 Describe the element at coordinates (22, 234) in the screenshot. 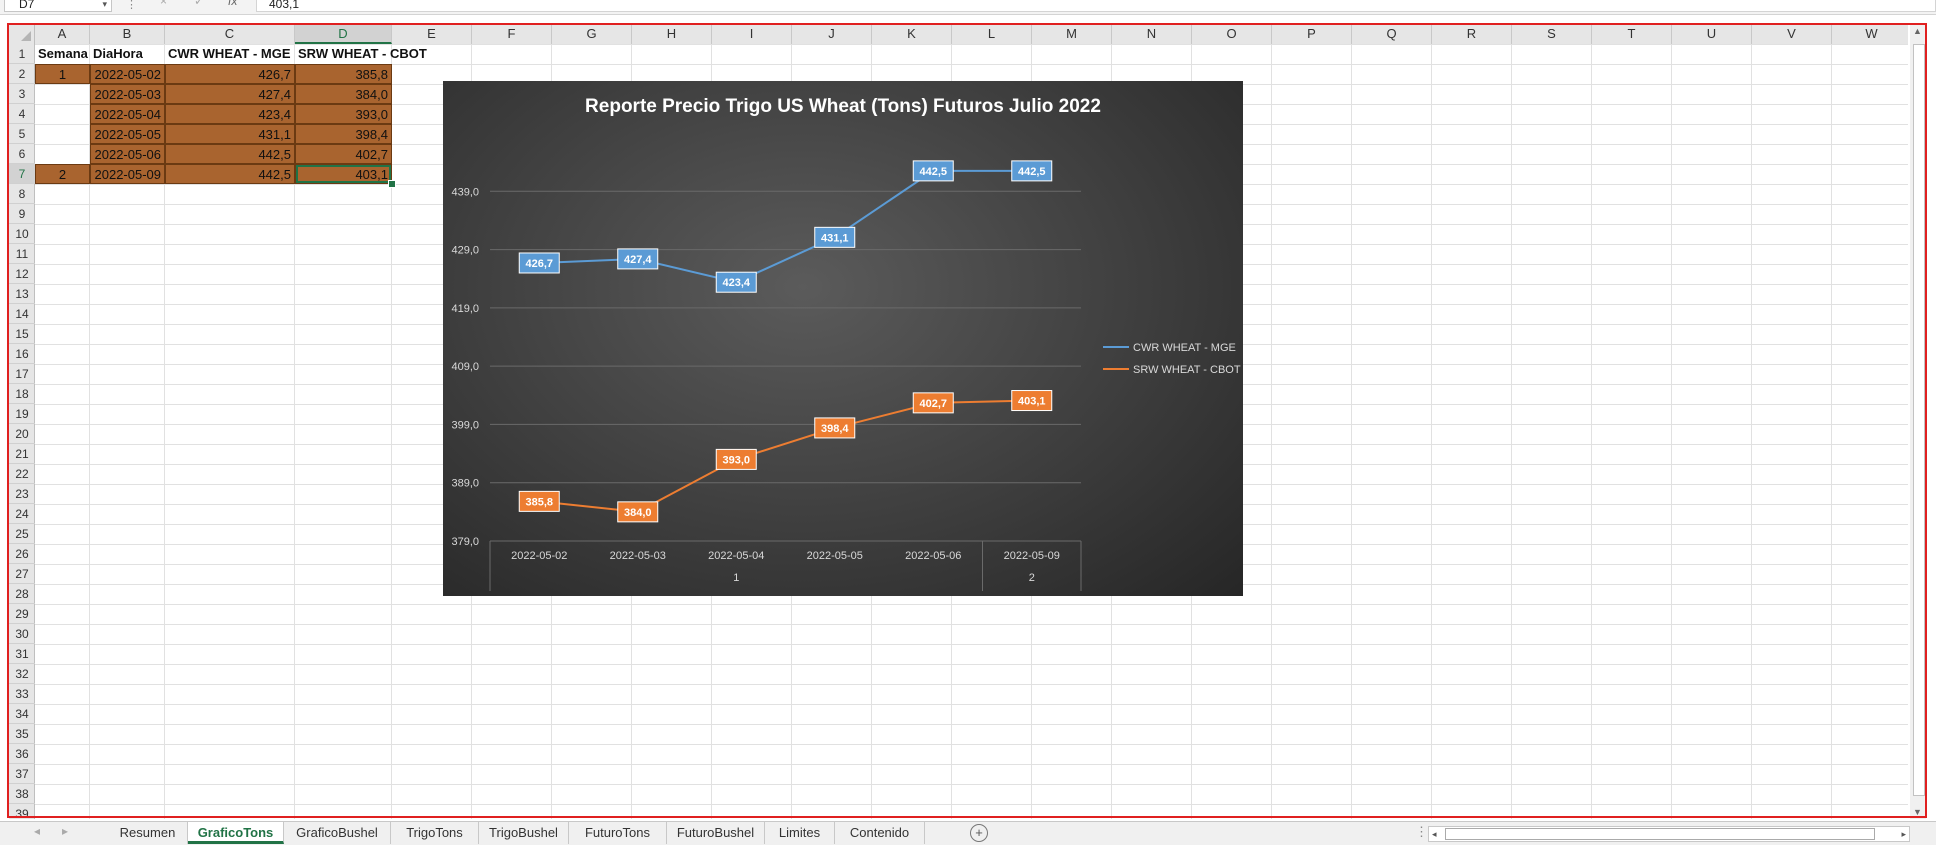

I see `row-header-10: 10` at that location.